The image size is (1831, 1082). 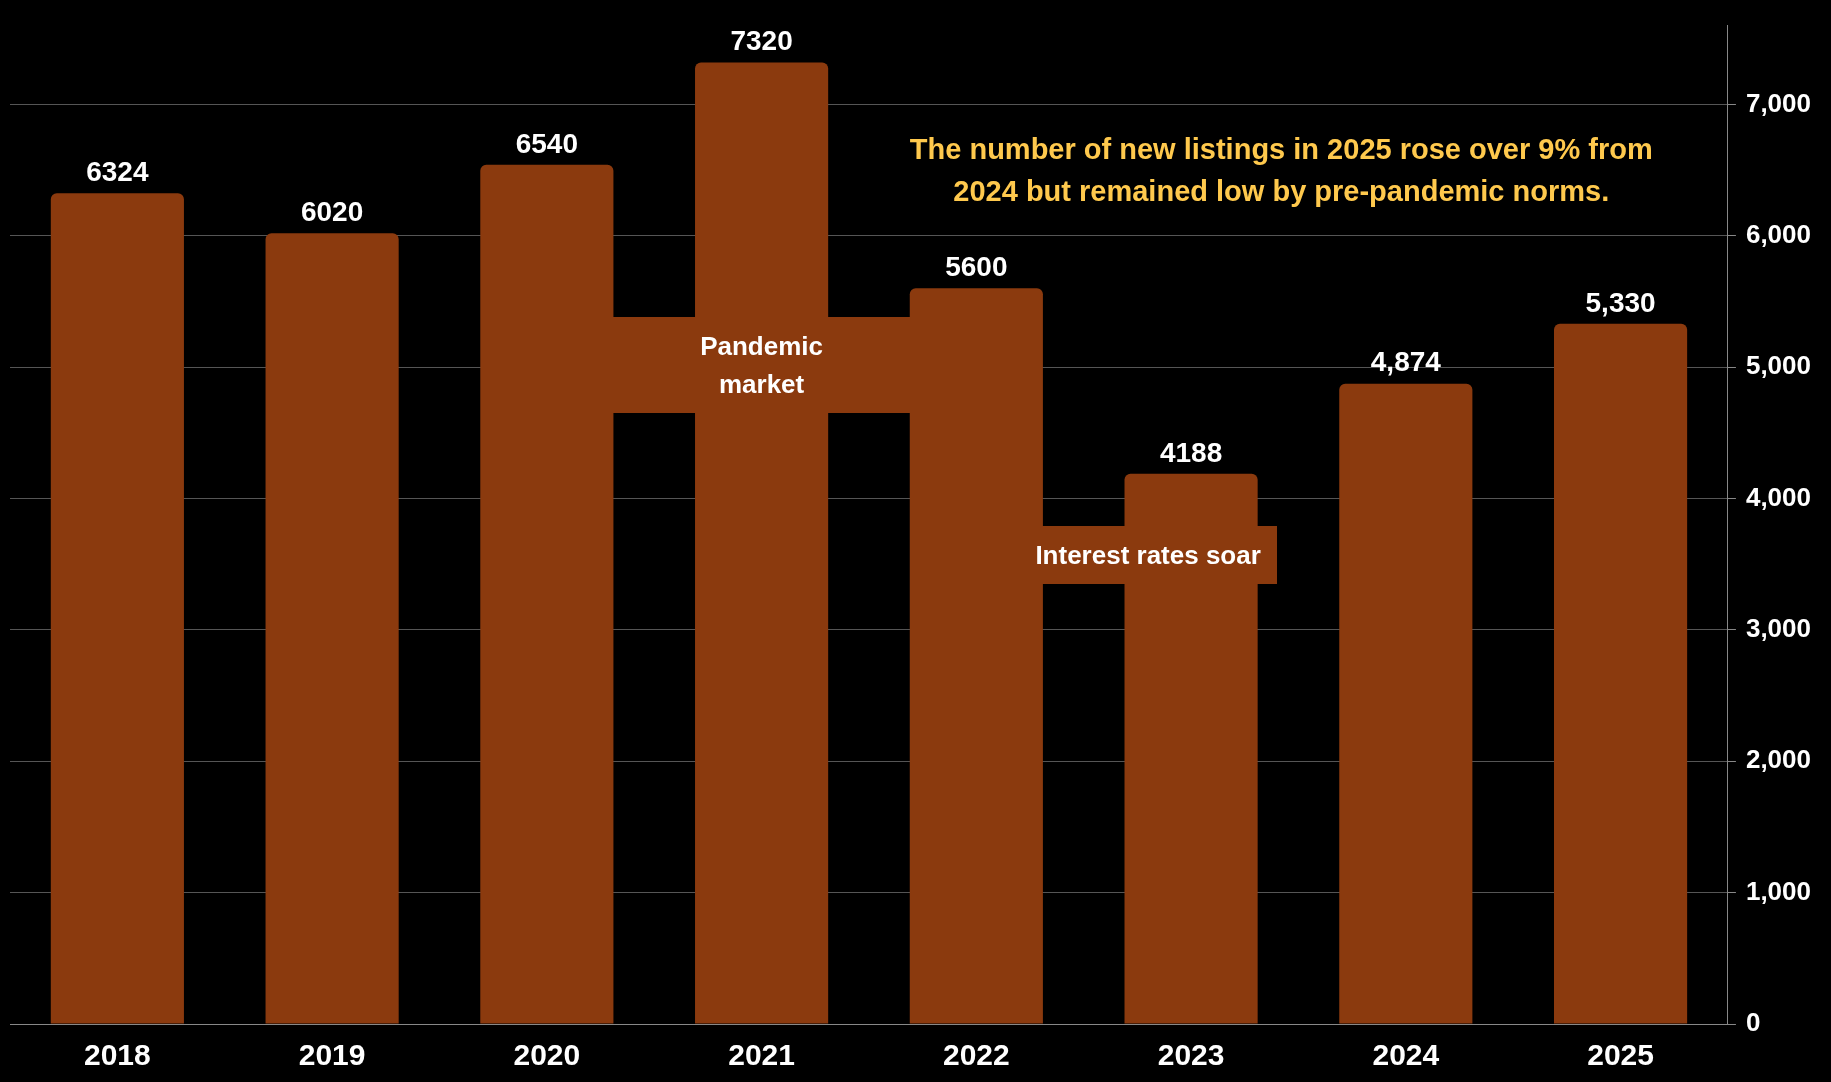 I want to click on y-tick-label: 6,000, so click(x=1778, y=233).